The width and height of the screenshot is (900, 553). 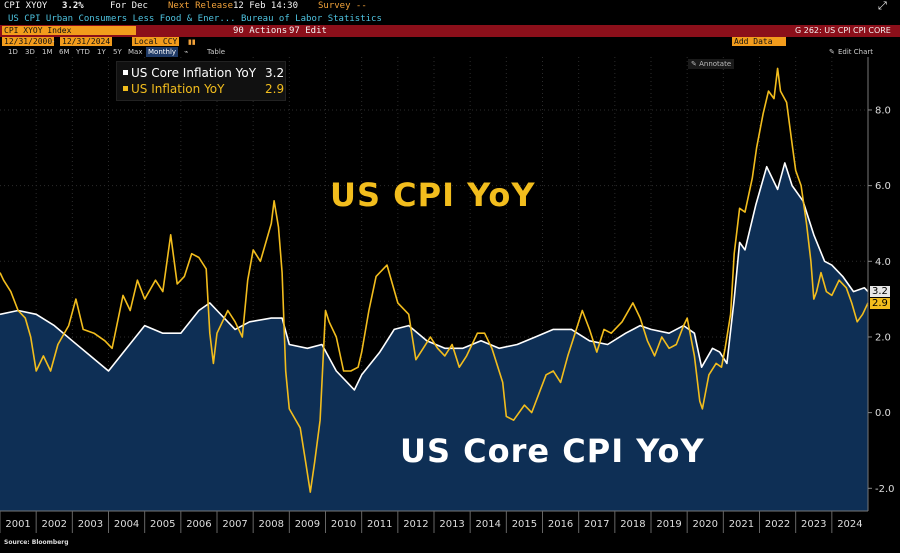 I want to click on range-ytd: YTD, so click(x=83, y=52).